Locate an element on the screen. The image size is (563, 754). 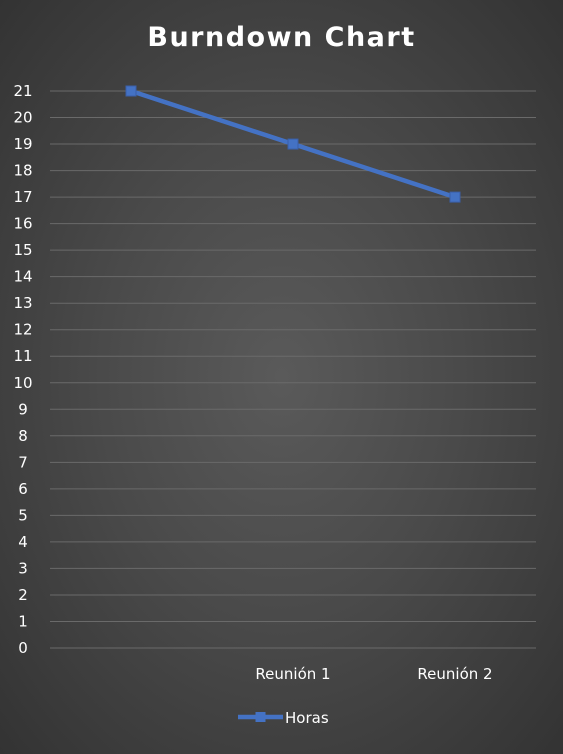
y-tick-label: 6 is located at coordinates (23, 489).